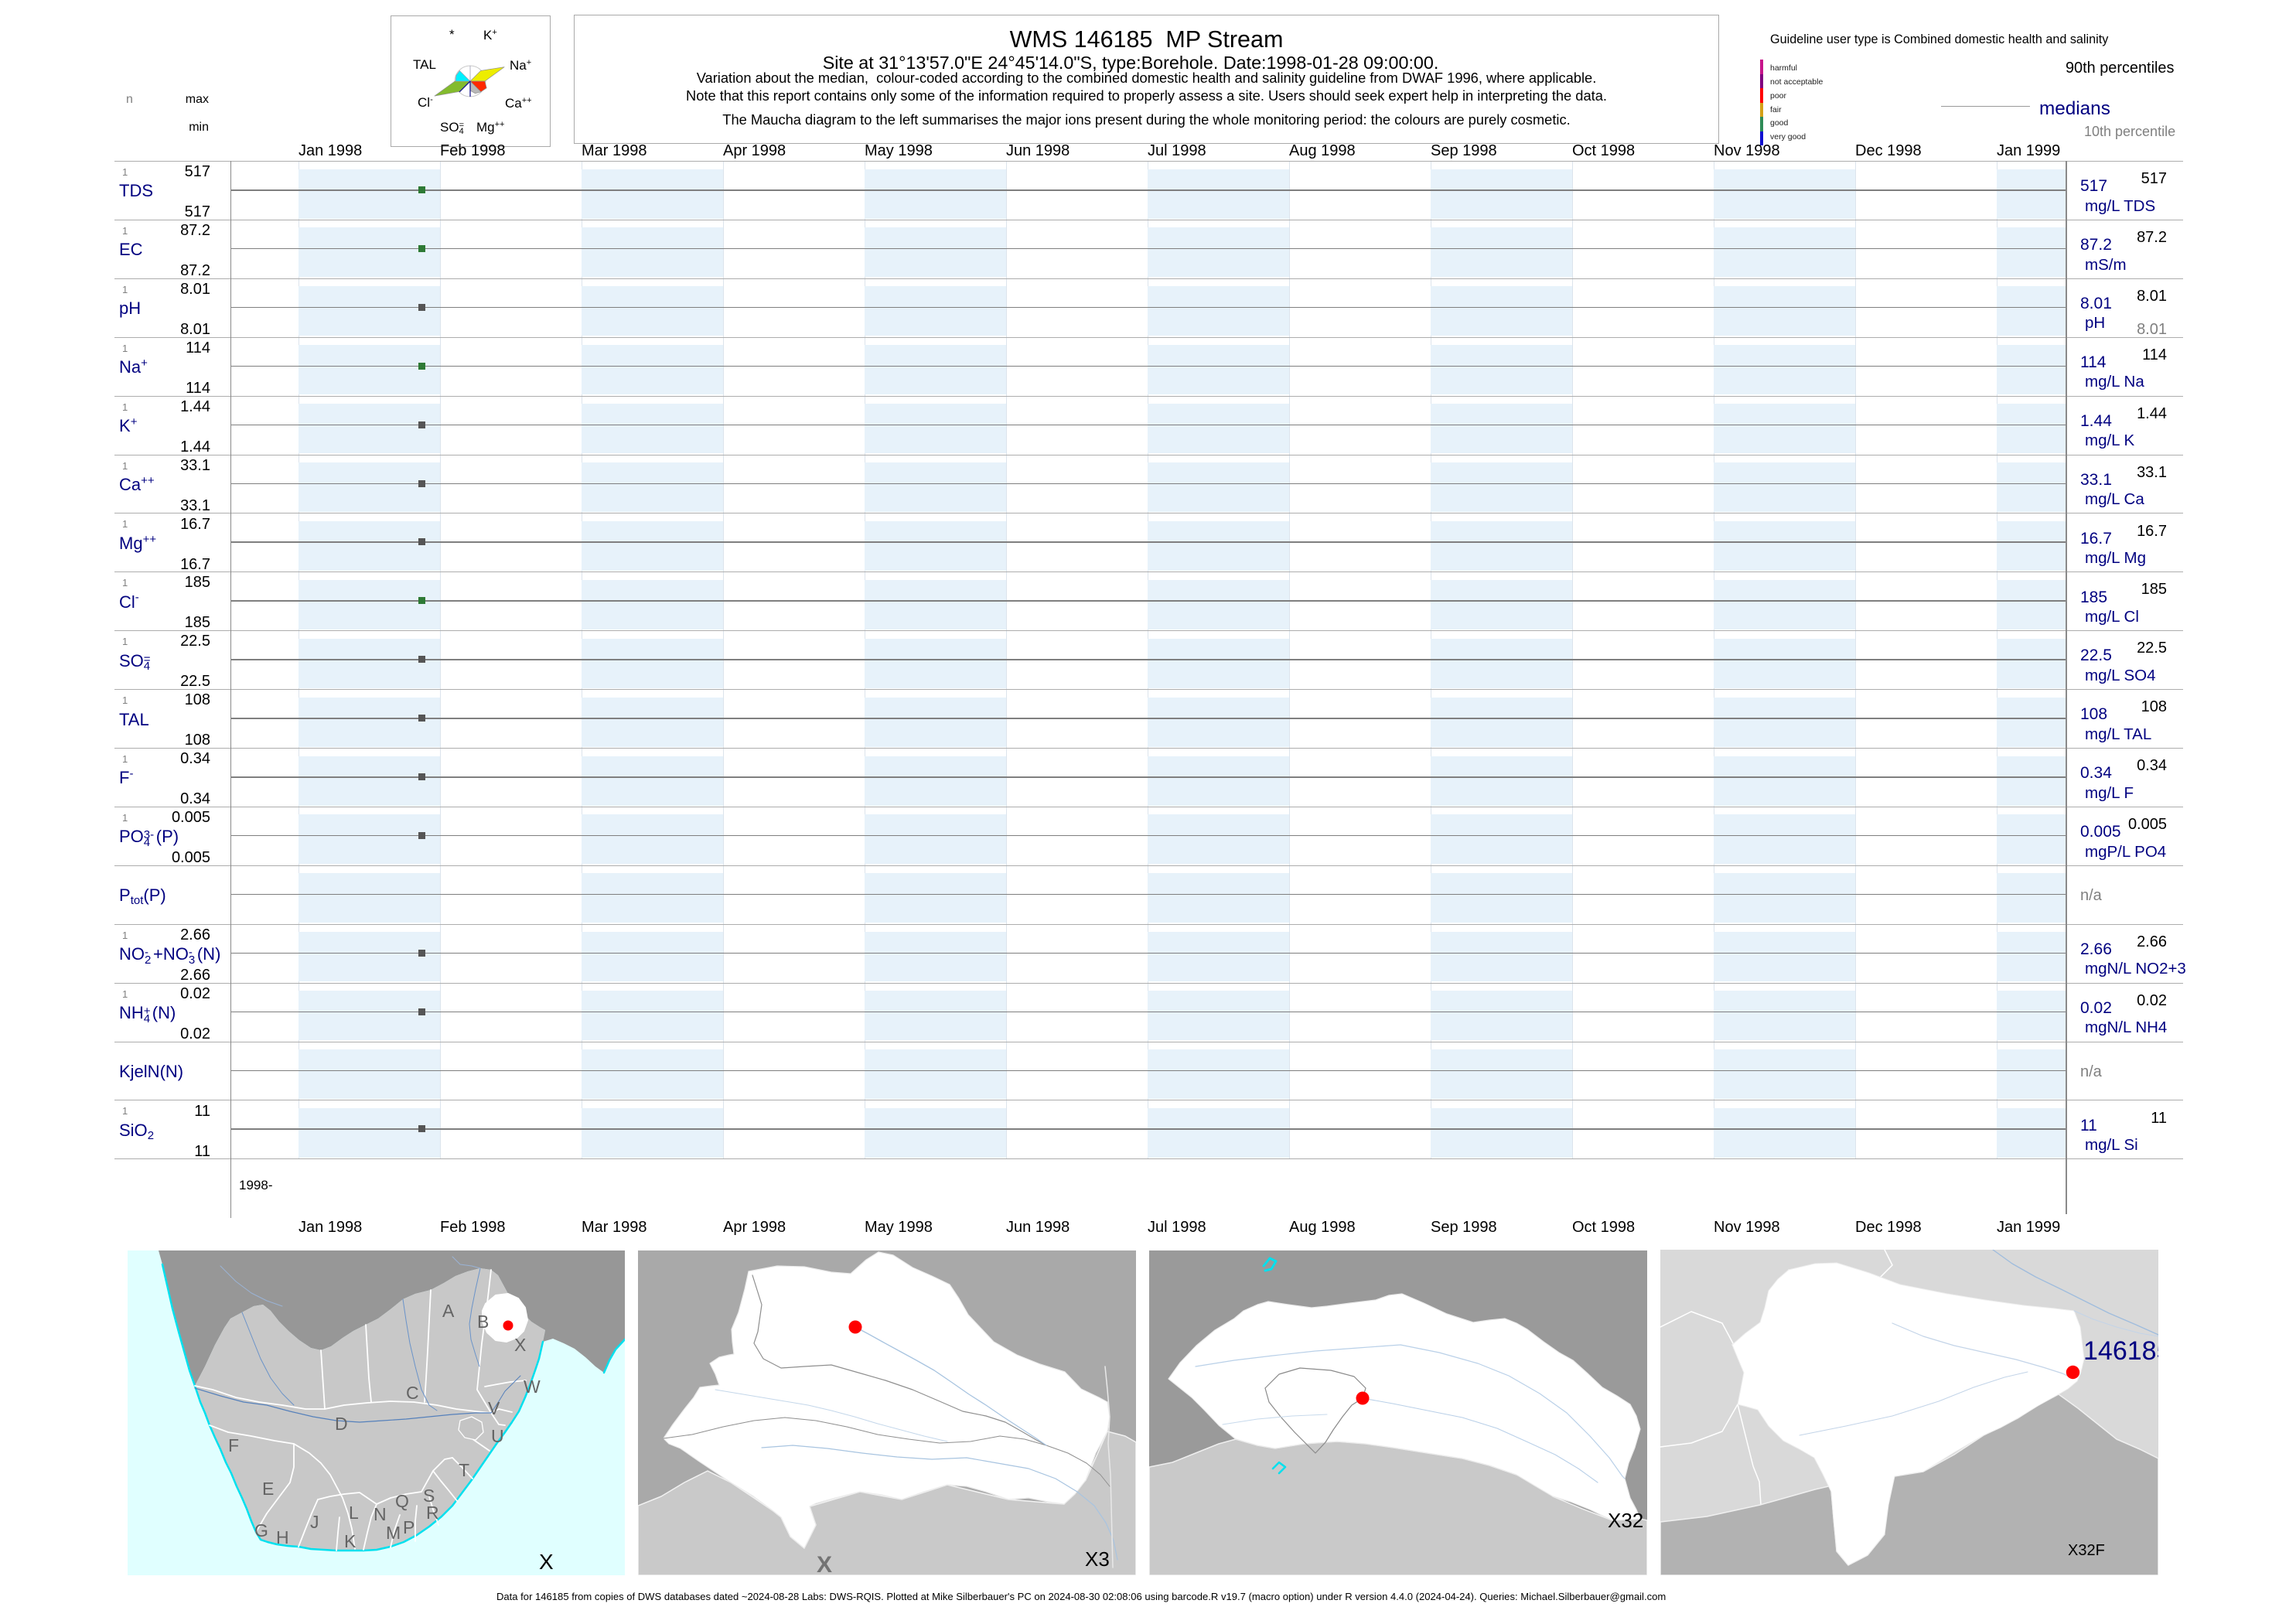 Image resolution: width=2296 pixels, height=1624 pixels. What do you see at coordinates (380, 1514) in the screenshot?
I see `svg-text: N` at bounding box center [380, 1514].